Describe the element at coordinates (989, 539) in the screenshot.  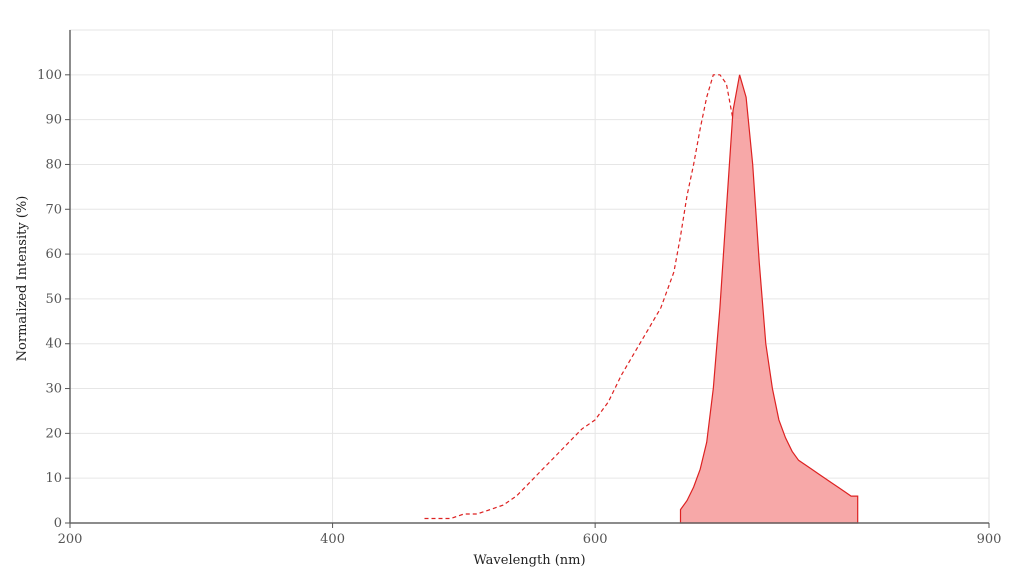
I see `x-tick-label: 900` at that location.